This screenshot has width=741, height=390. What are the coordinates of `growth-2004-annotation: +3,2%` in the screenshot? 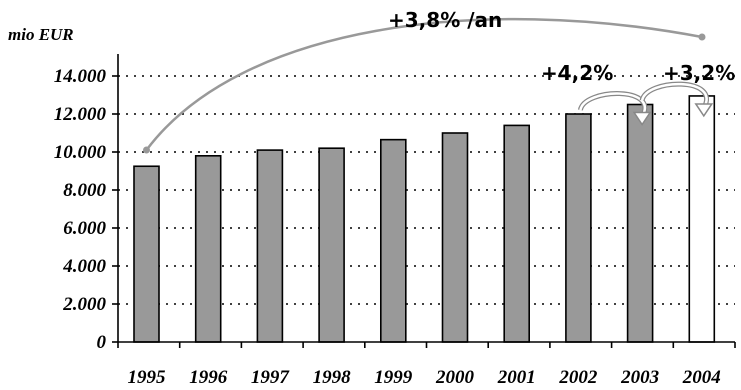 It's located at (699, 73).